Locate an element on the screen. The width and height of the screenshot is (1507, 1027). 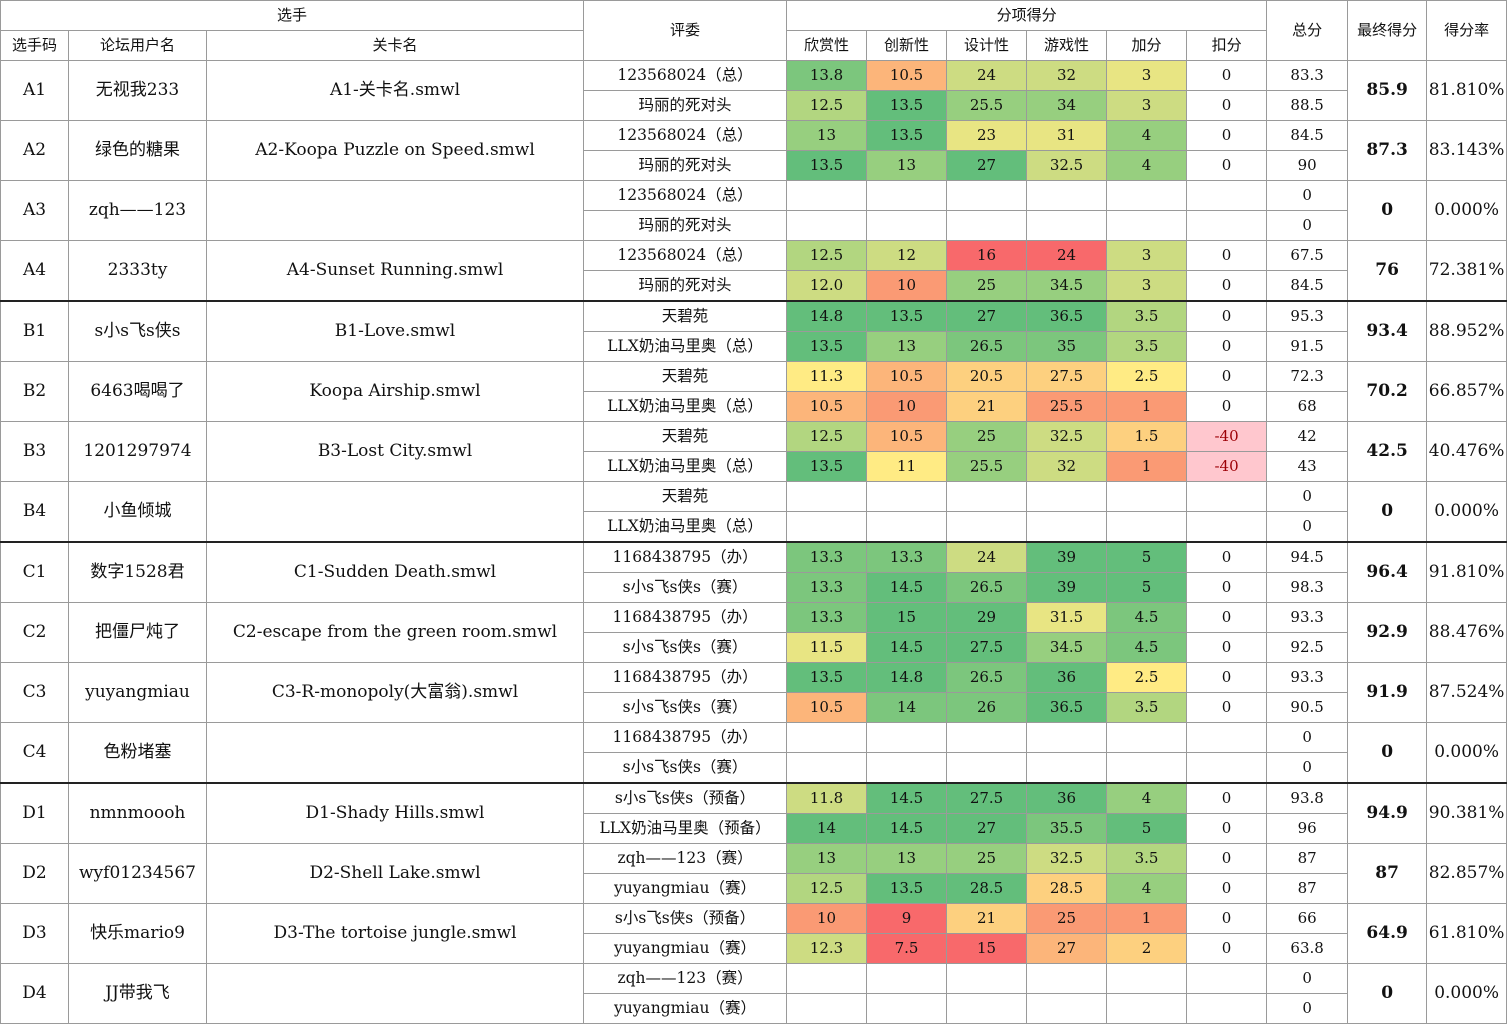
judge-name: LLX奶油马里奥（总） is located at coordinates (685, 527).